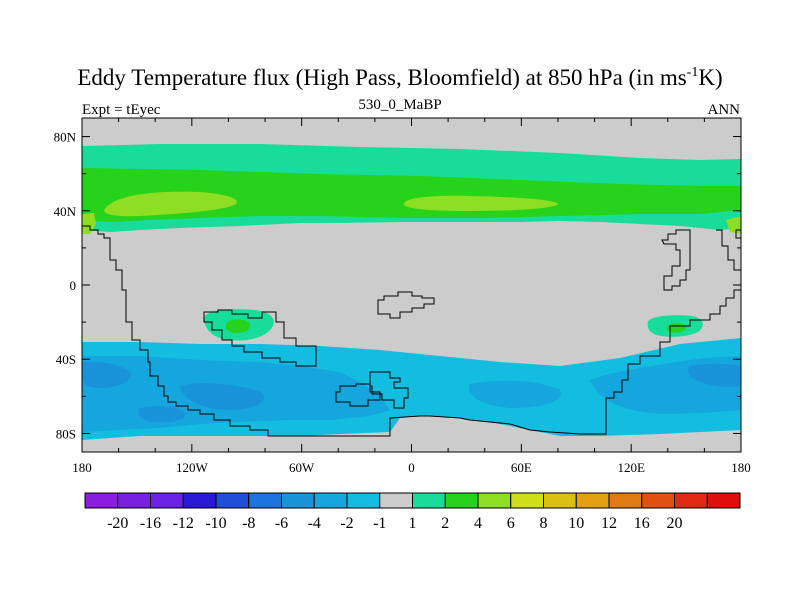  What do you see at coordinates (346, 523) in the screenshot?
I see `colorbar-label: -2` at bounding box center [346, 523].